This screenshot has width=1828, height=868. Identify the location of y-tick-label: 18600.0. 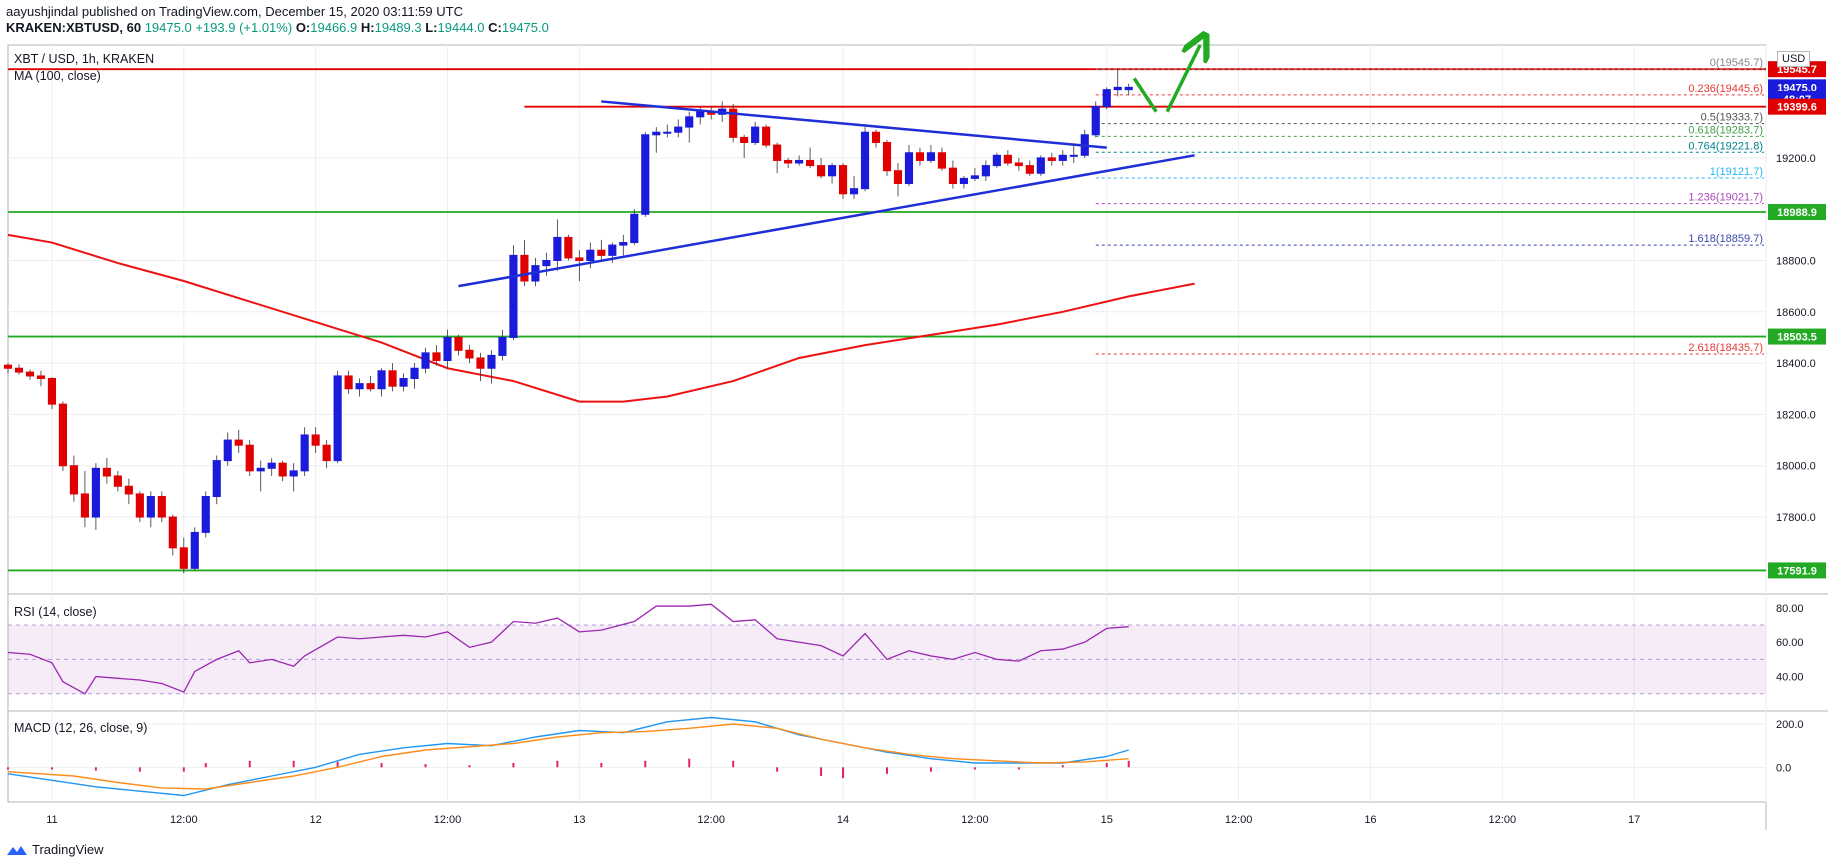
(1796, 313).